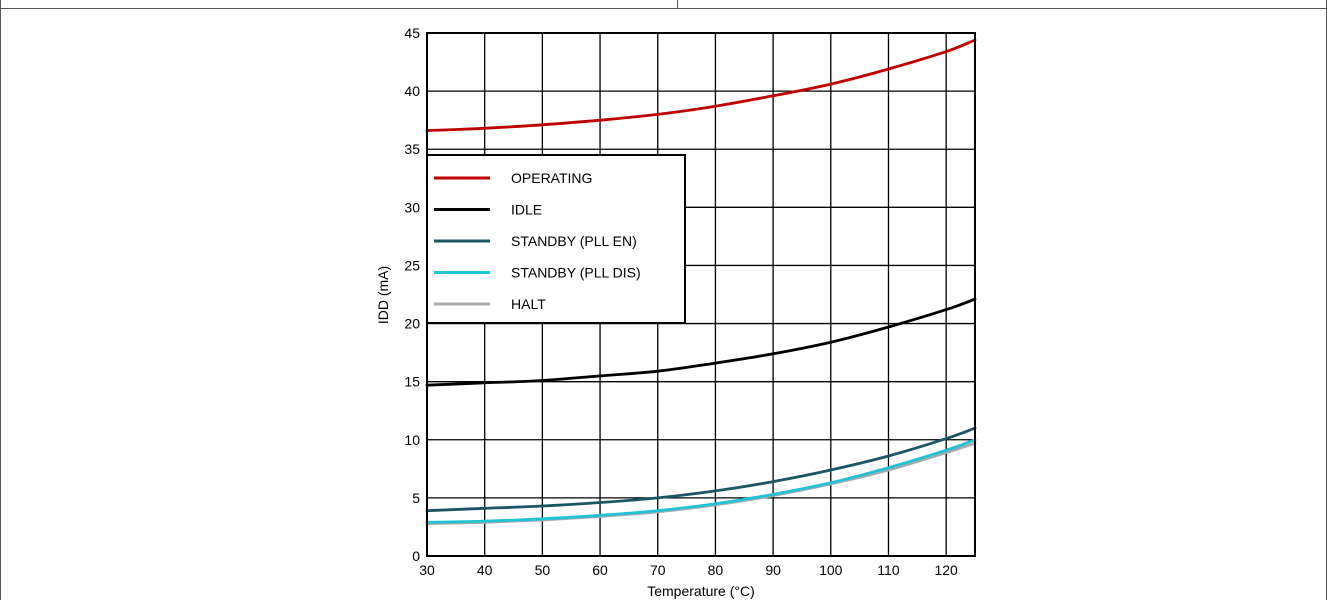 The height and width of the screenshot is (600, 1327). I want to click on x-tick-label: 70, so click(658, 570).